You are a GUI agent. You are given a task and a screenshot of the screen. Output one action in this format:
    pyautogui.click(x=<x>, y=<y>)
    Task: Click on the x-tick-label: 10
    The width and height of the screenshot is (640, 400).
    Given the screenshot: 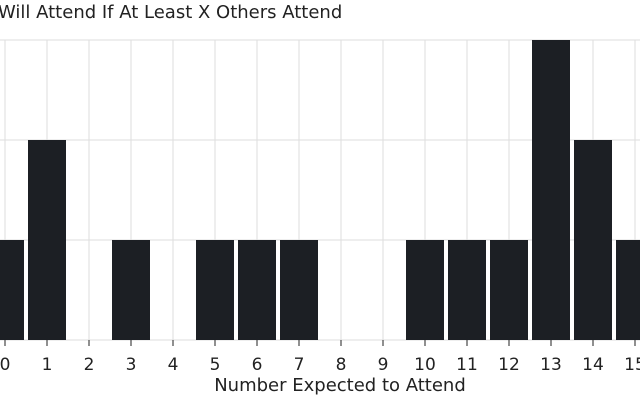 What is the action you would take?
    pyautogui.click(x=425, y=365)
    